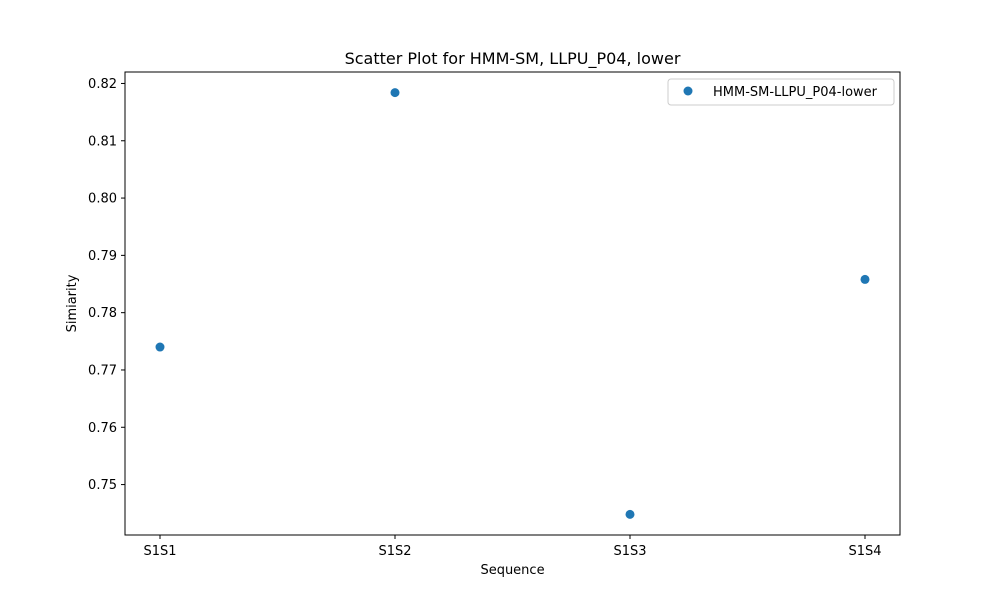 The width and height of the screenshot is (1000, 600). I want to click on y-tick-label: 0.79, so click(102, 256).